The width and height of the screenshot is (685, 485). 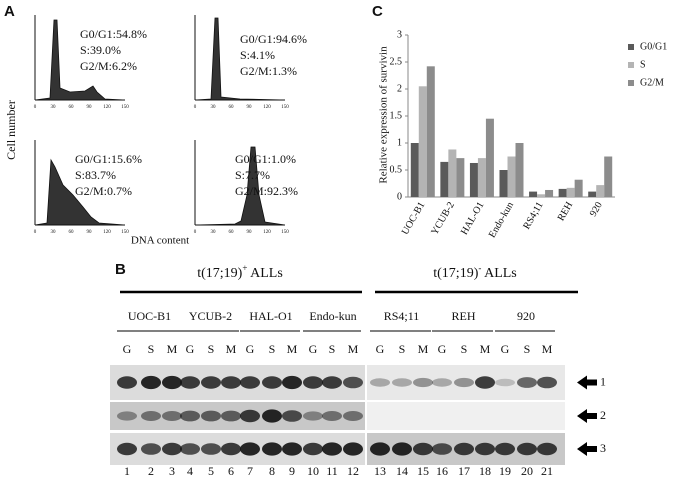 What do you see at coordinates (108, 66) in the screenshot?
I see `stat-text: G2/M:6.2%` at bounding box center [108, 66].